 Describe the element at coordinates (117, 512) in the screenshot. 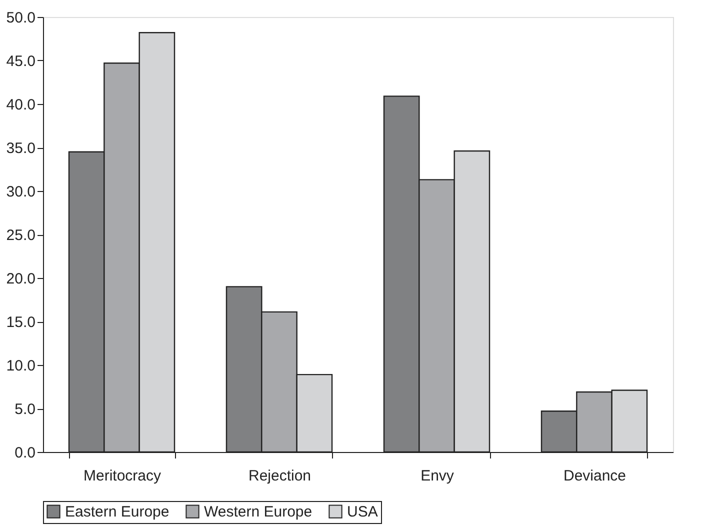

I see `legend-label: Eastern Europe` at that location.